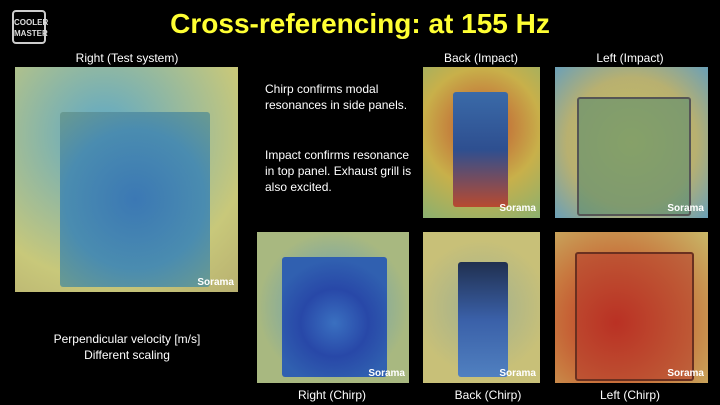 This screenshot has height=405, width=720. What do you see at coordinates (331, 395) in the screenshot?
I see `panel-caption: Right (Chirp)` at bounding box center [331, 395].